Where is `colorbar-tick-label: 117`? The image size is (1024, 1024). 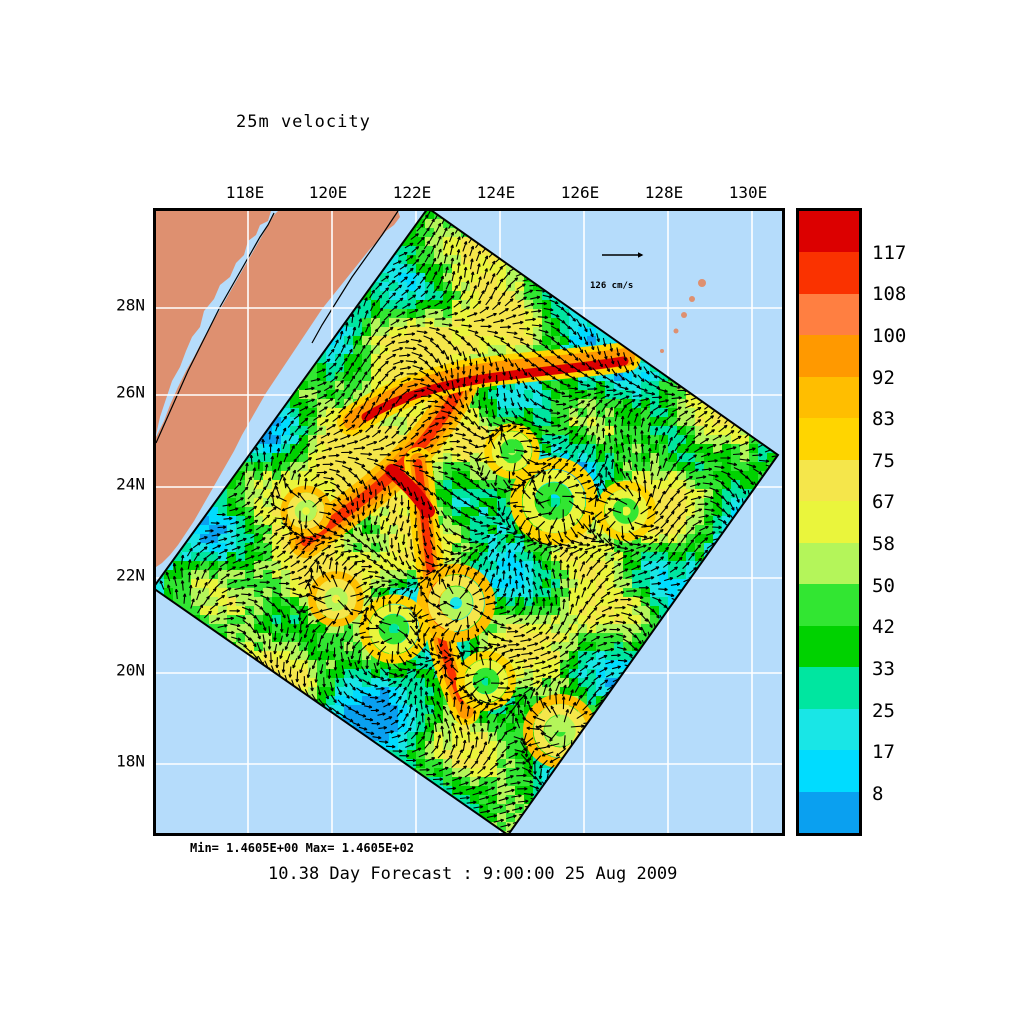 colorbar-tick-label: 117 is located at coordinates (889, 253).